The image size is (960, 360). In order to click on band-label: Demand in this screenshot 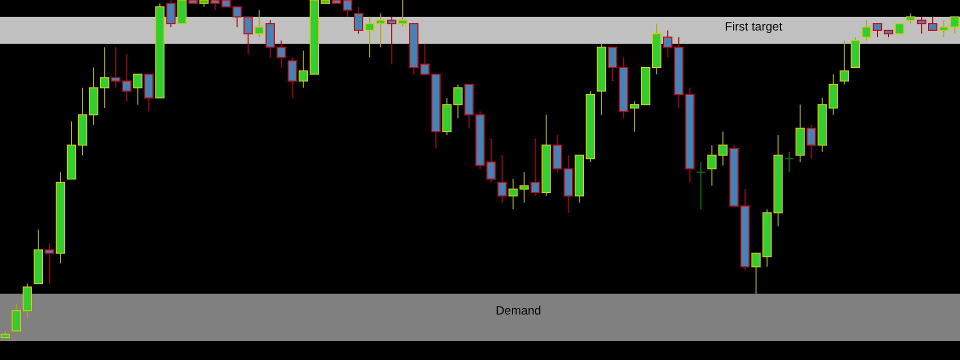, I will do `click(519, 310)`.